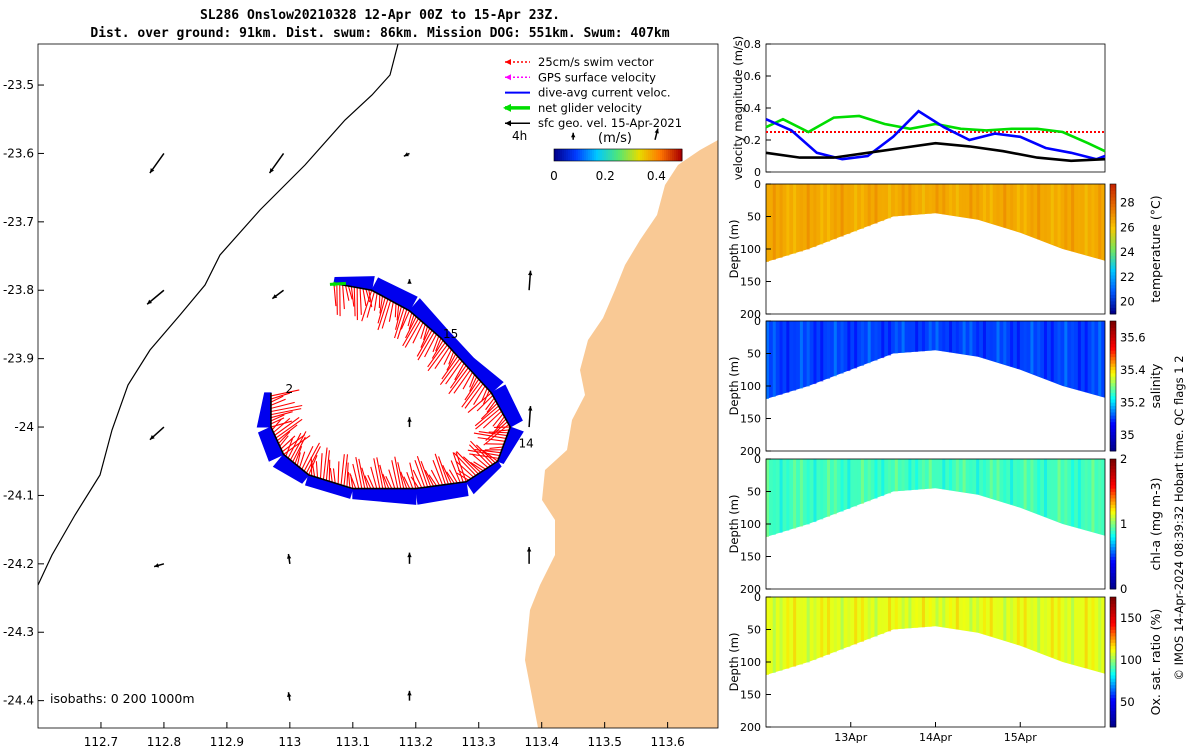 Image resolution: width=1200 pixels, height=750 pixels. What do you see at coordinates (604, 93) in the screenshot?
I see `legend-label: dive-avg current veloc.` at bounding box center [604, 93].